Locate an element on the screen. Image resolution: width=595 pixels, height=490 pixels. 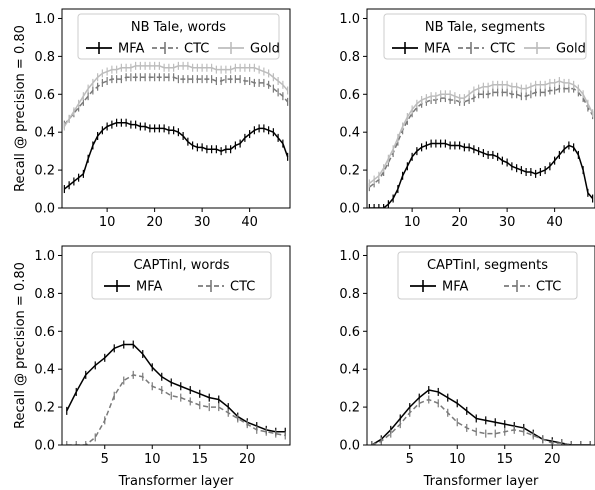
legend: CAPTinI, words MFA CTC is located at coordinates (181, 275).